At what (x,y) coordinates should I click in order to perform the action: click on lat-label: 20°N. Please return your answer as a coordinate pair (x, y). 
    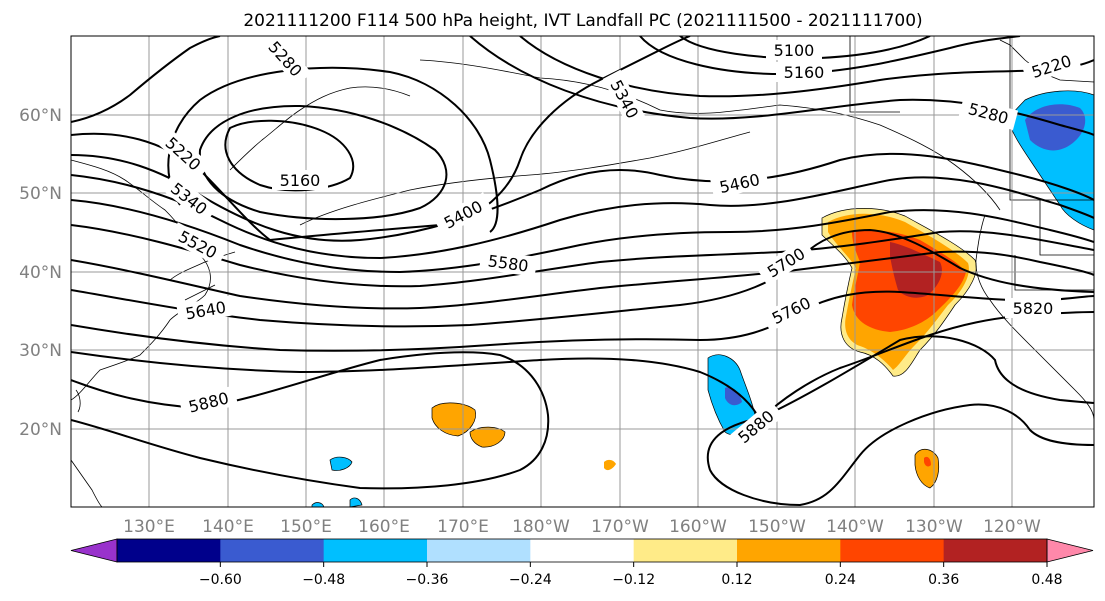
    Looking at the image, I should click on (40, 430).